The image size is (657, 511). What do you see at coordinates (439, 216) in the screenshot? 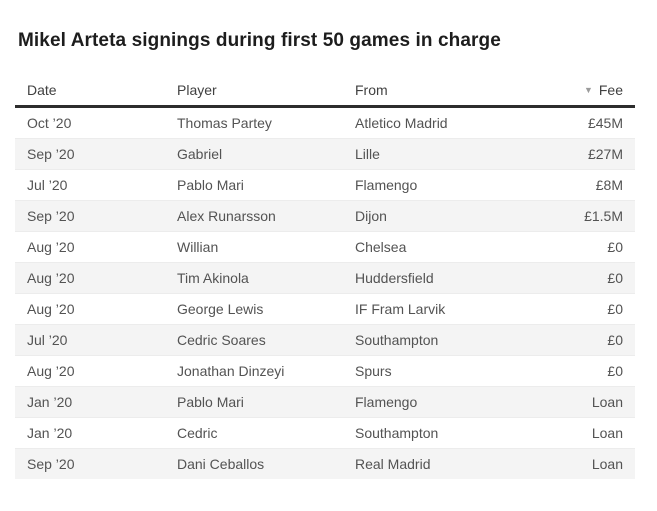
I see `cell-from: Dijon` at bounding box center [439, 216].